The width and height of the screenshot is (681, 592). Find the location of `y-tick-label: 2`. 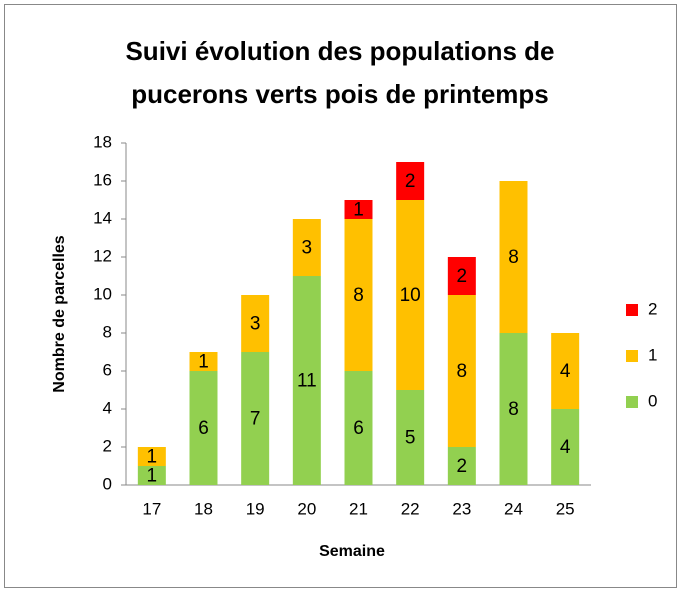

y-tick-label: 2 is located at coordinates (107, 445).